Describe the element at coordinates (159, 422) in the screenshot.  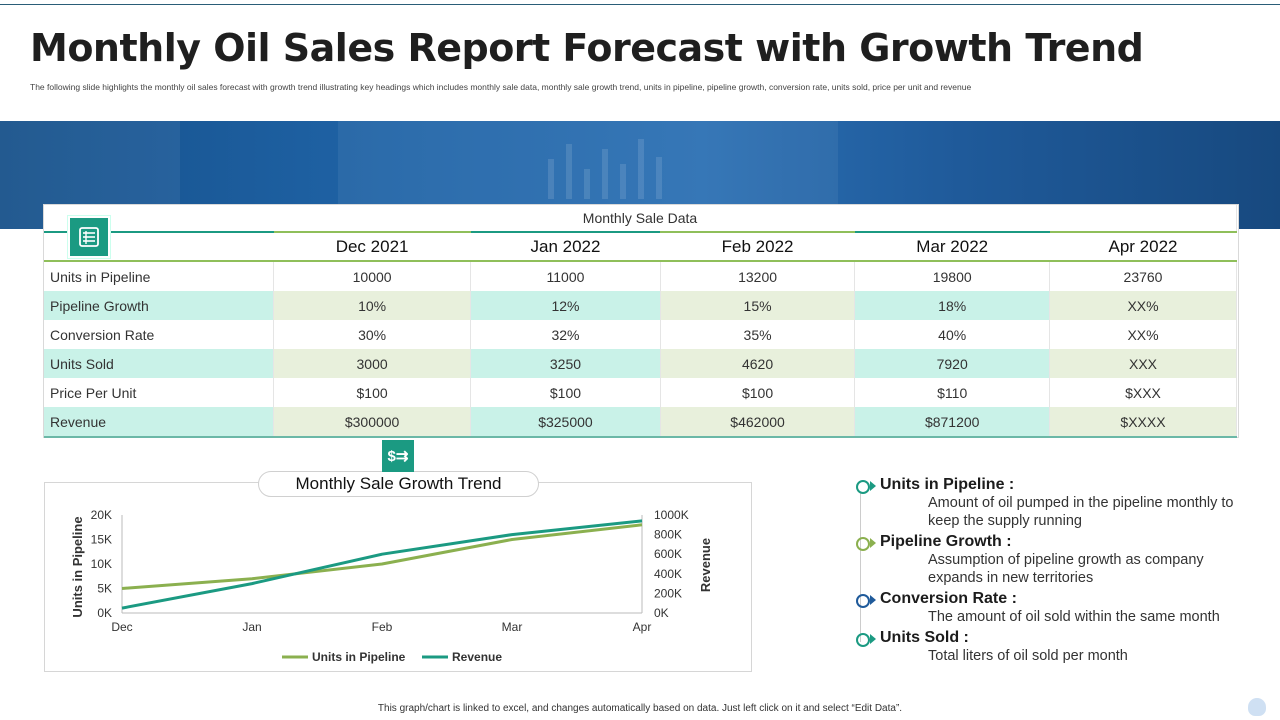
I see `row-label: Revenue` at that location.